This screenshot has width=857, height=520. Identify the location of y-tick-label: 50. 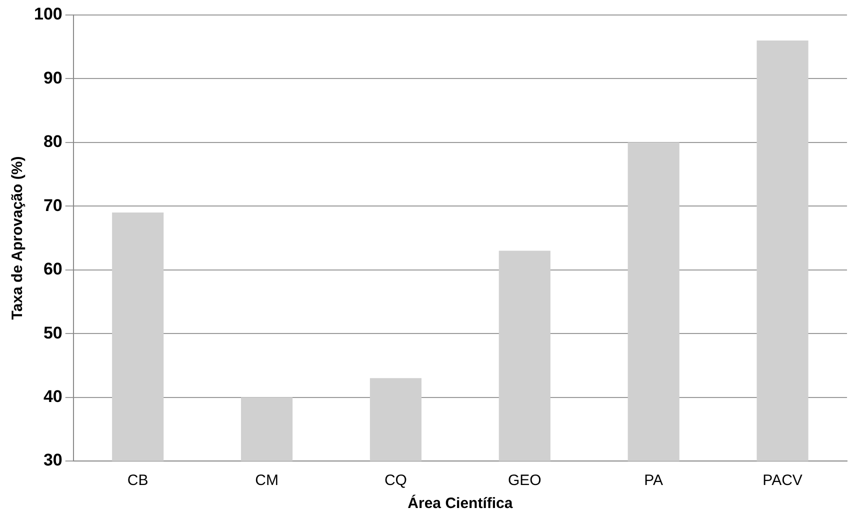
(52, 332).